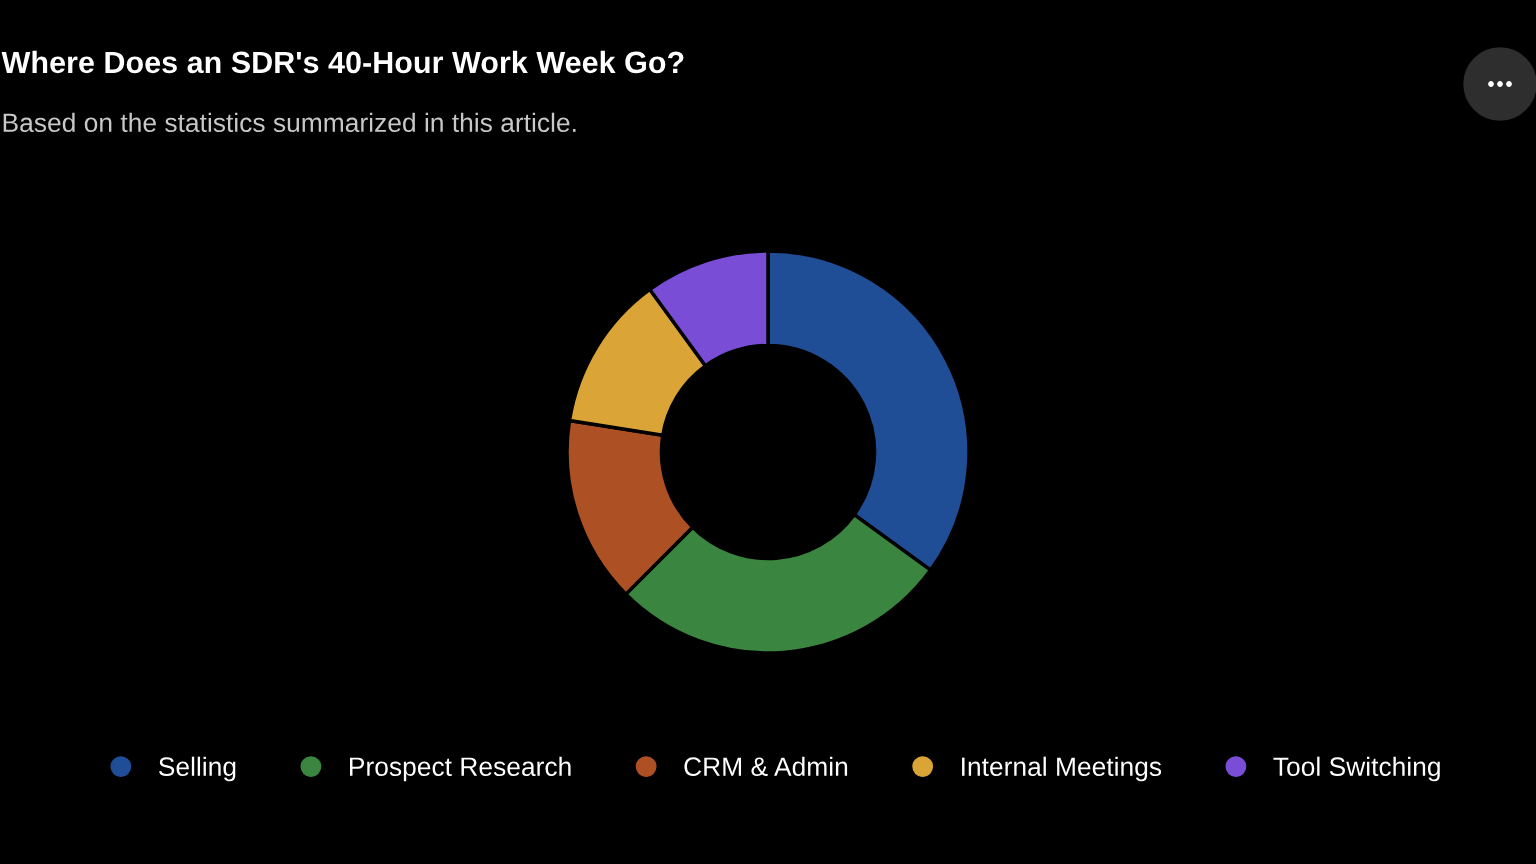 Image resolution: width=1536 pixels, height=864 pixels. Describe the element at coordinates (1062, 769) in the screenshot. I see `legend-label: Internal Meetings` at that location.